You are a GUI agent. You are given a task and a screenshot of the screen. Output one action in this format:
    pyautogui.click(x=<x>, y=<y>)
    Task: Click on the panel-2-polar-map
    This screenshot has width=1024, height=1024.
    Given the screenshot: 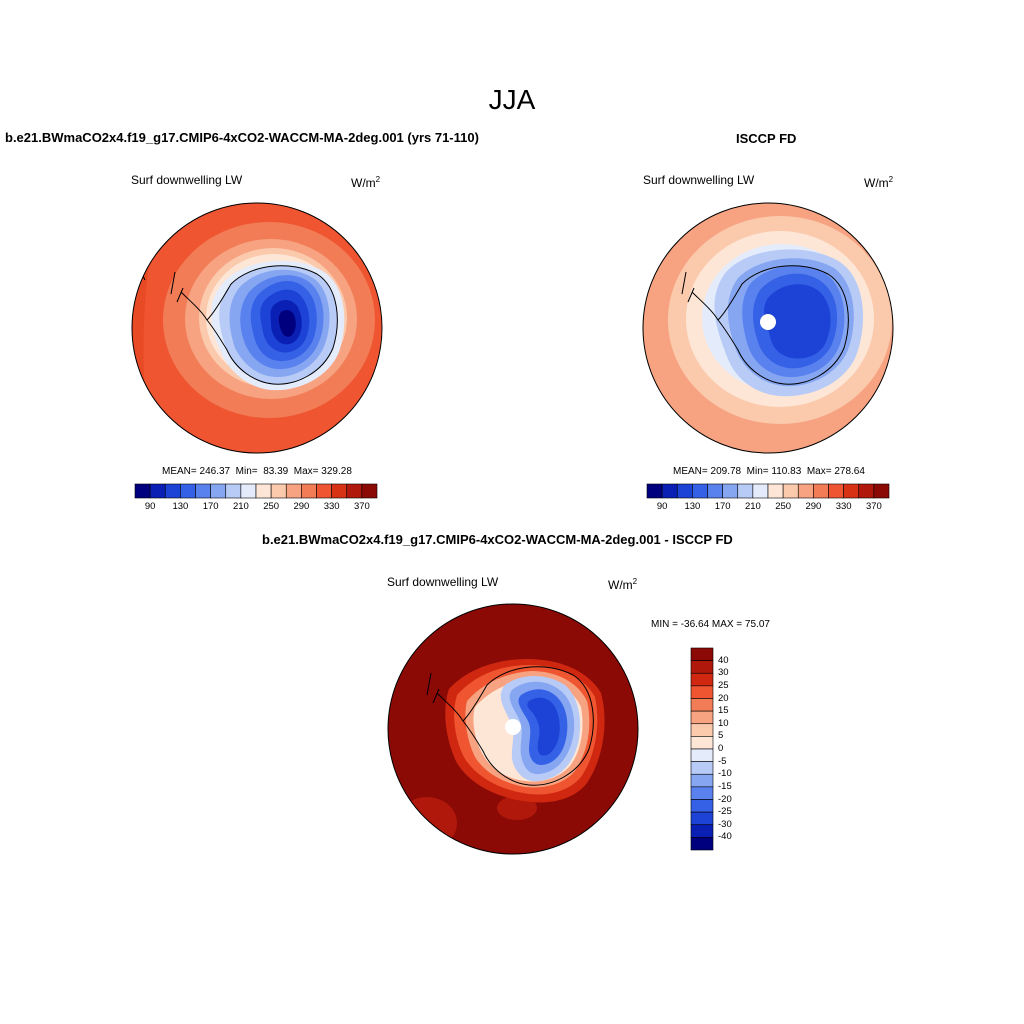 What is the action you would take?
    pyautogui.click(x=768, y=328)
    